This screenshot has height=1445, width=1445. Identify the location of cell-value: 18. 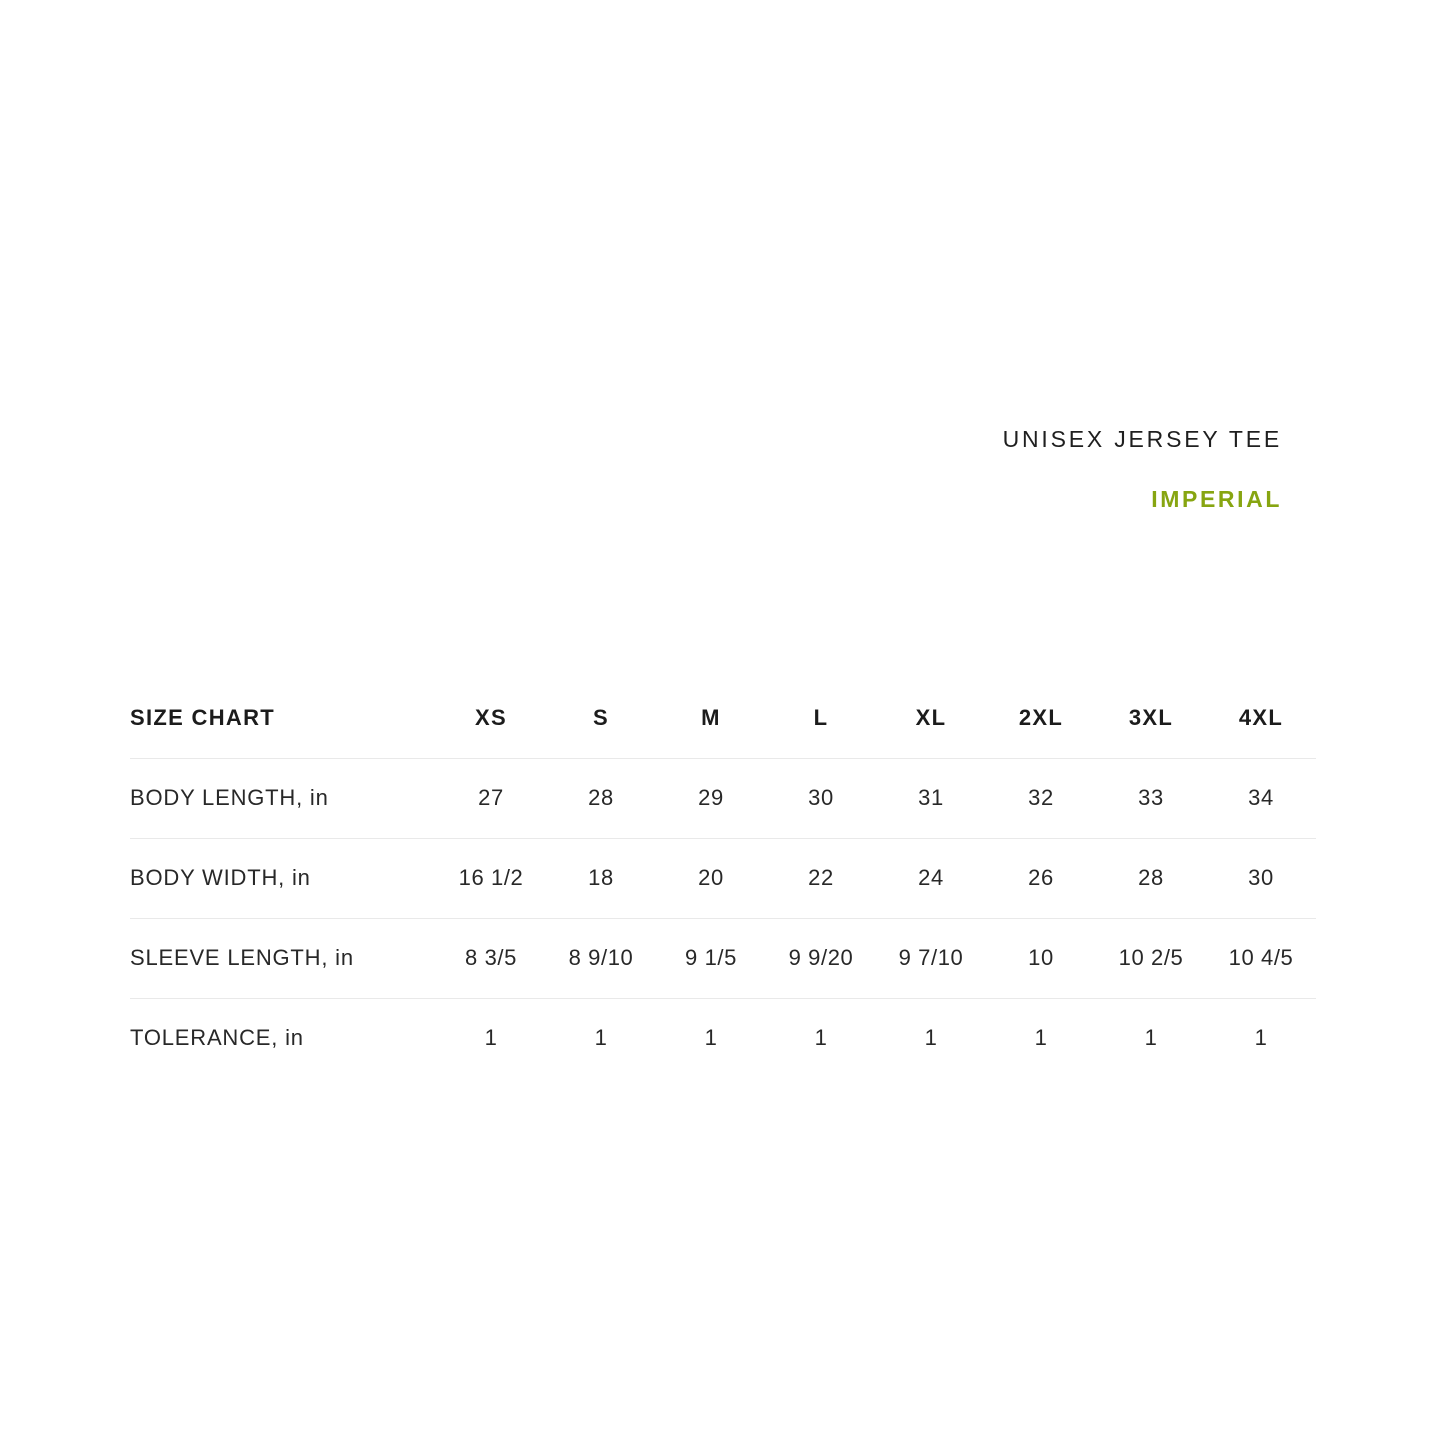
(601, 878).